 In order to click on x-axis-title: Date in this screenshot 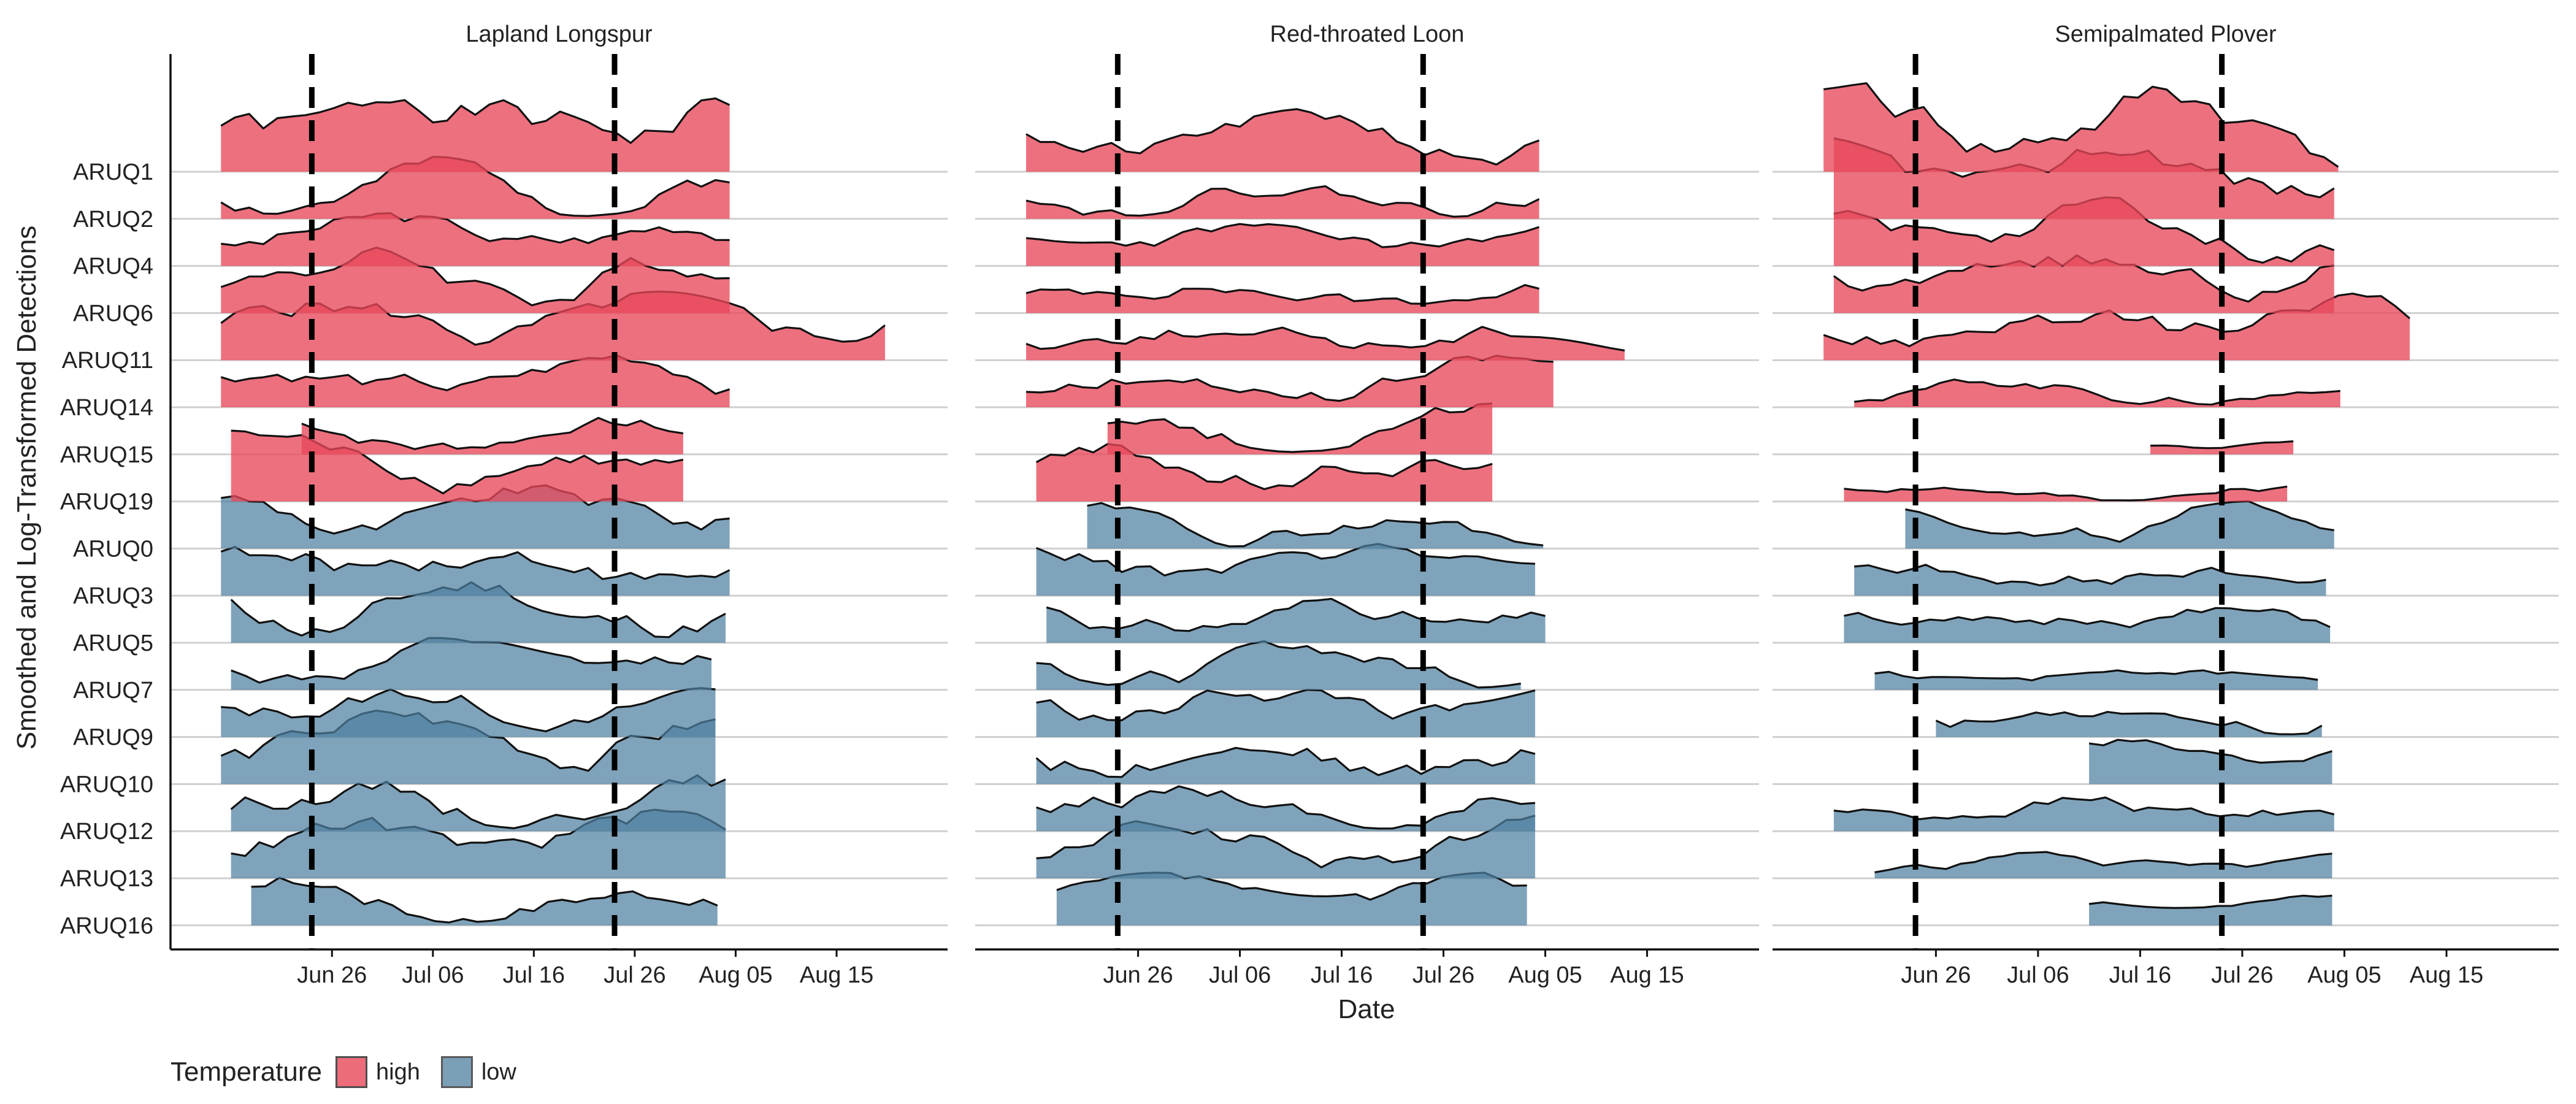, I will do `click(1366, 1009)`.